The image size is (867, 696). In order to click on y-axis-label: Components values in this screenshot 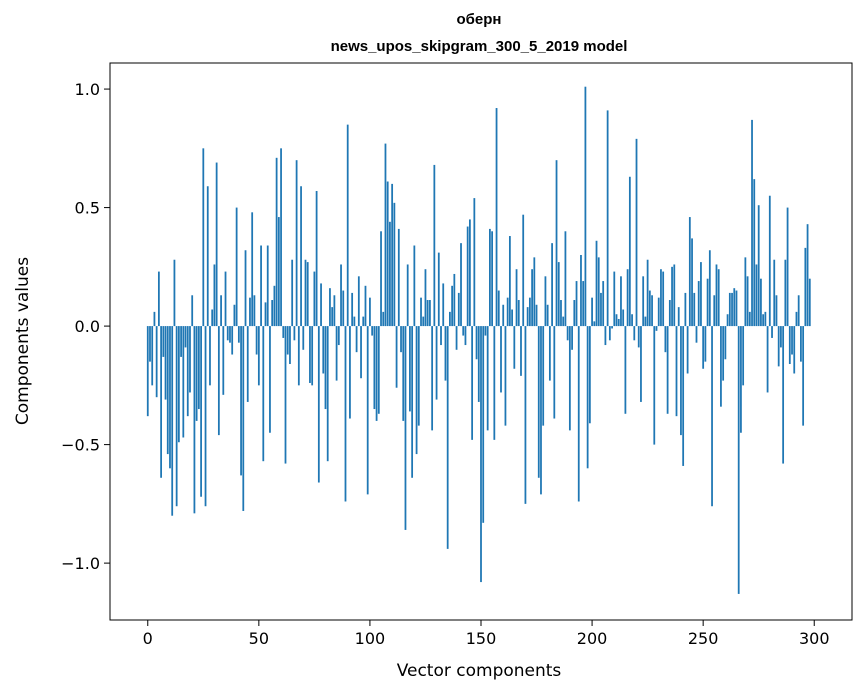, I will do `click(23, 341)`.